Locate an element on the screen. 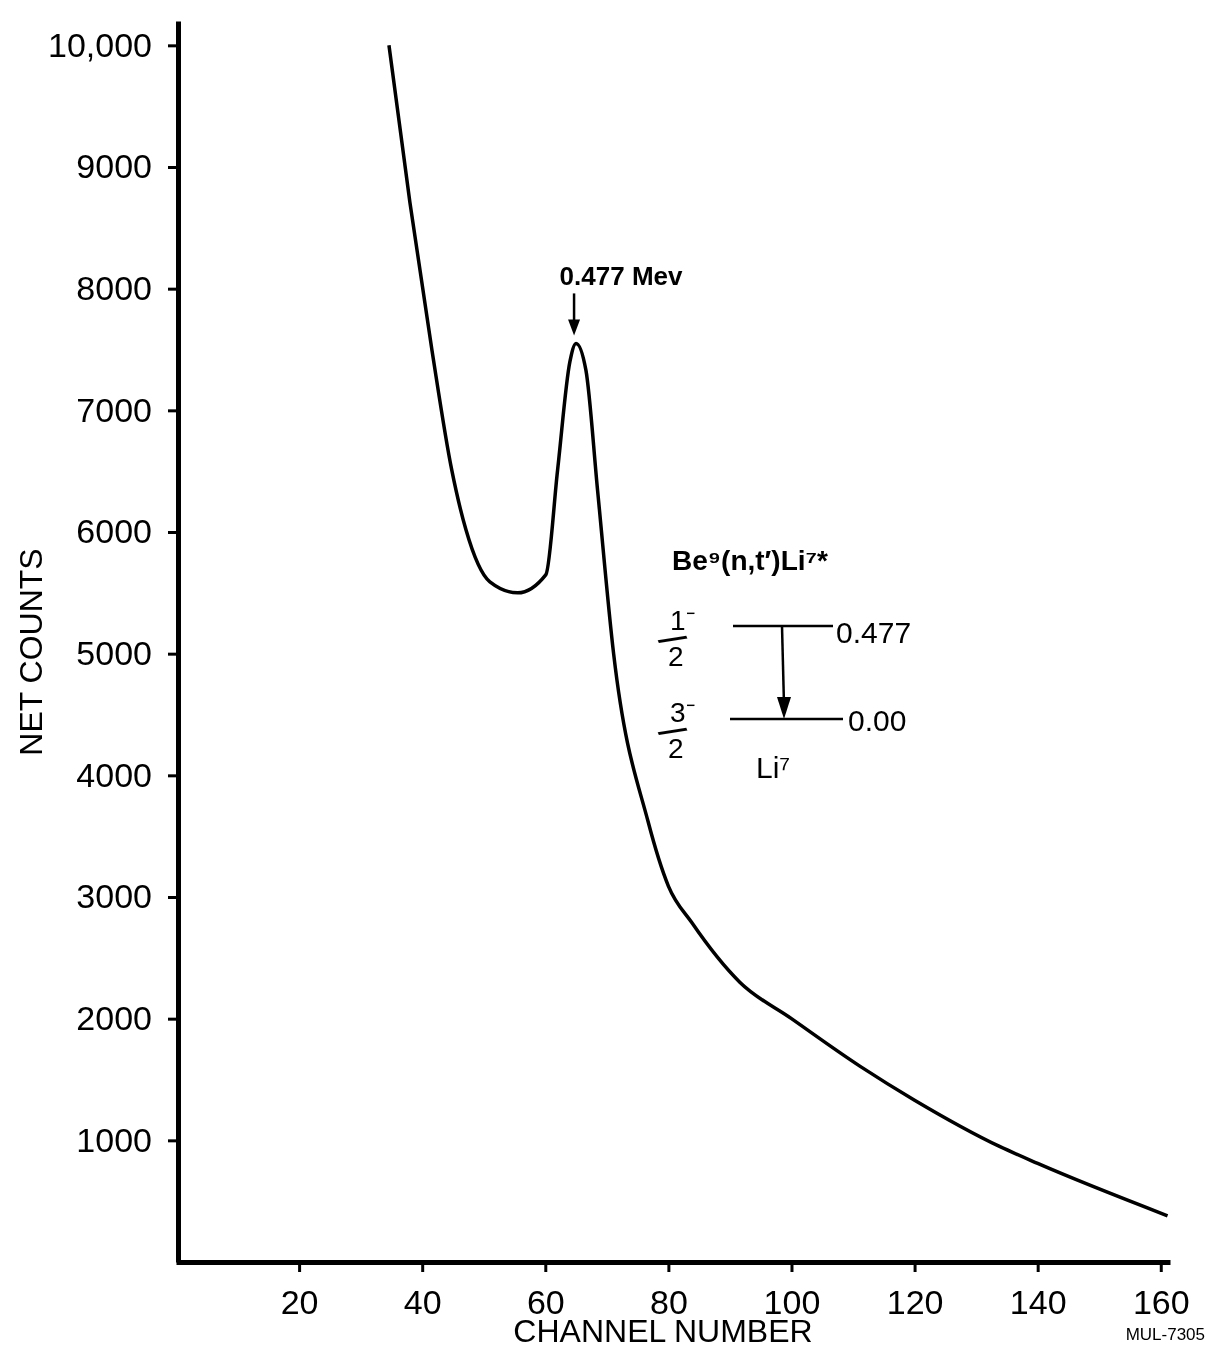 Image resolution: width=1210 pixels, height=1347 pixels. y-tick-label: 1000 is located at coordinates (114, 1139).